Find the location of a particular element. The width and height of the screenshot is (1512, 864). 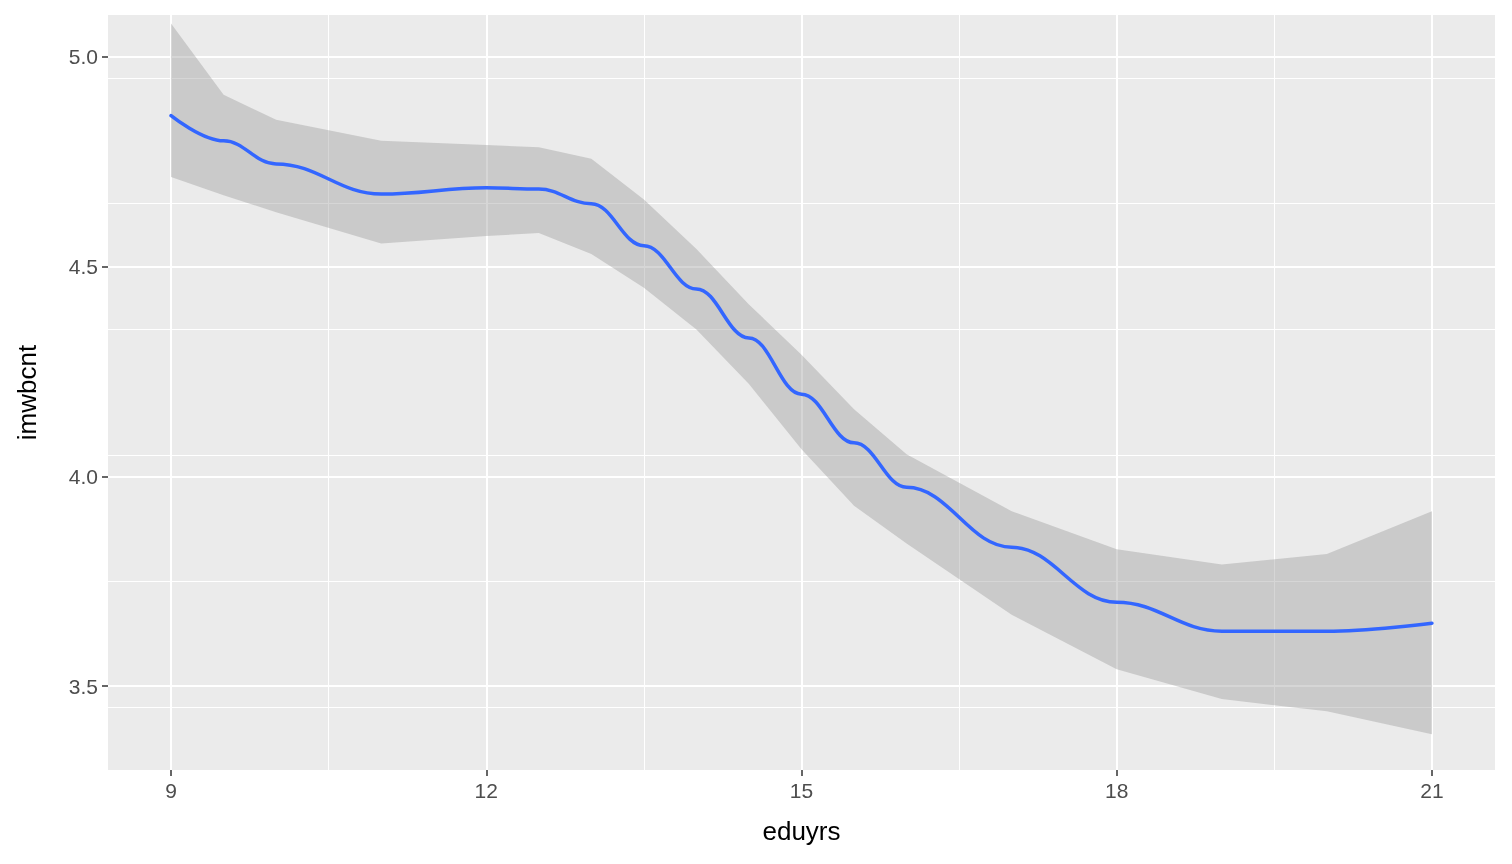

x-axis-title: eduyrs is located at coordinates (801, 831).